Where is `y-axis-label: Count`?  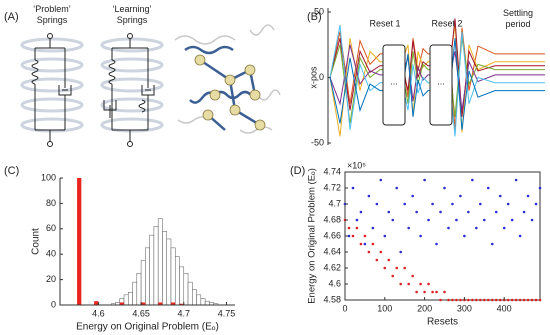 y-axis-label: Count is located at coordinates (36, 241).